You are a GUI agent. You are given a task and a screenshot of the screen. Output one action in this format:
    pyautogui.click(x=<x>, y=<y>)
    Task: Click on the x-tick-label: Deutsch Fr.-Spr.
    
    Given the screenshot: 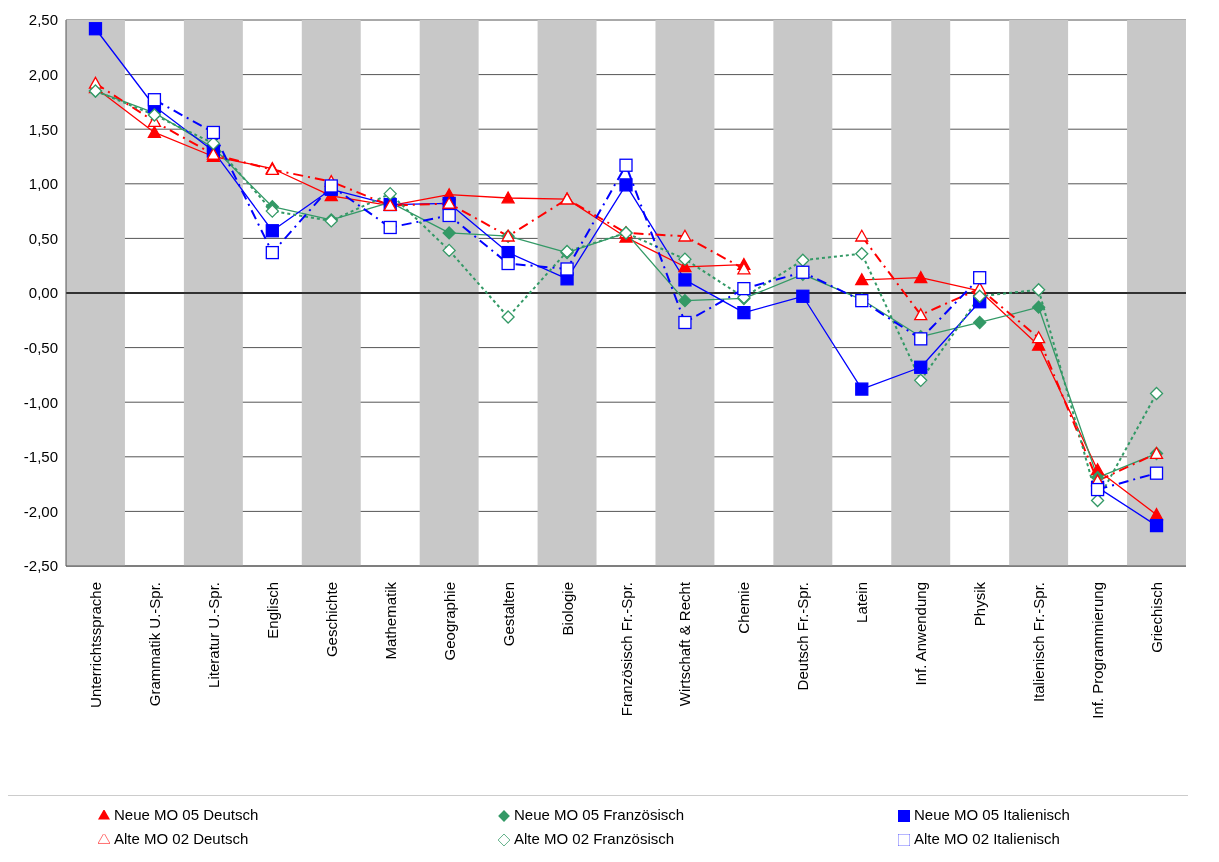 What is the action you would take?
    pyautogui.click(x=803, y=636)
    